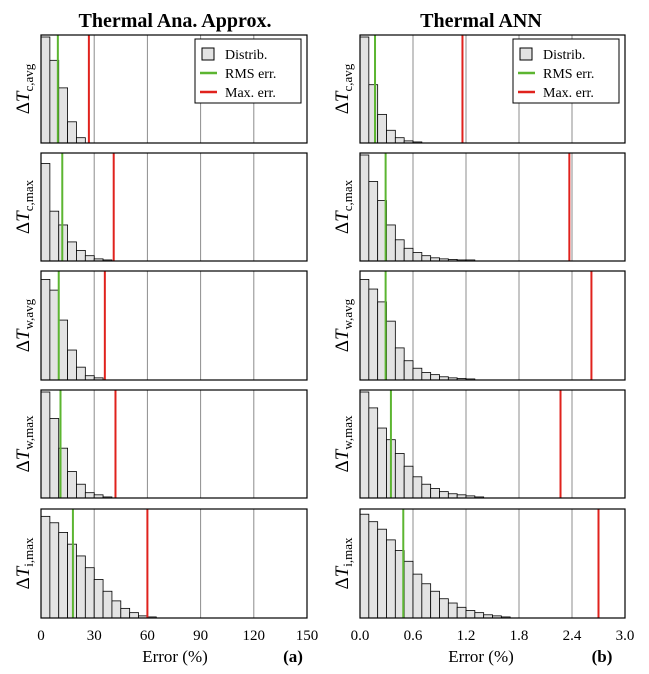 The height and width of the screenshot is (674, 649). I want to click on x-tick-label: 120, so click(254, 636).